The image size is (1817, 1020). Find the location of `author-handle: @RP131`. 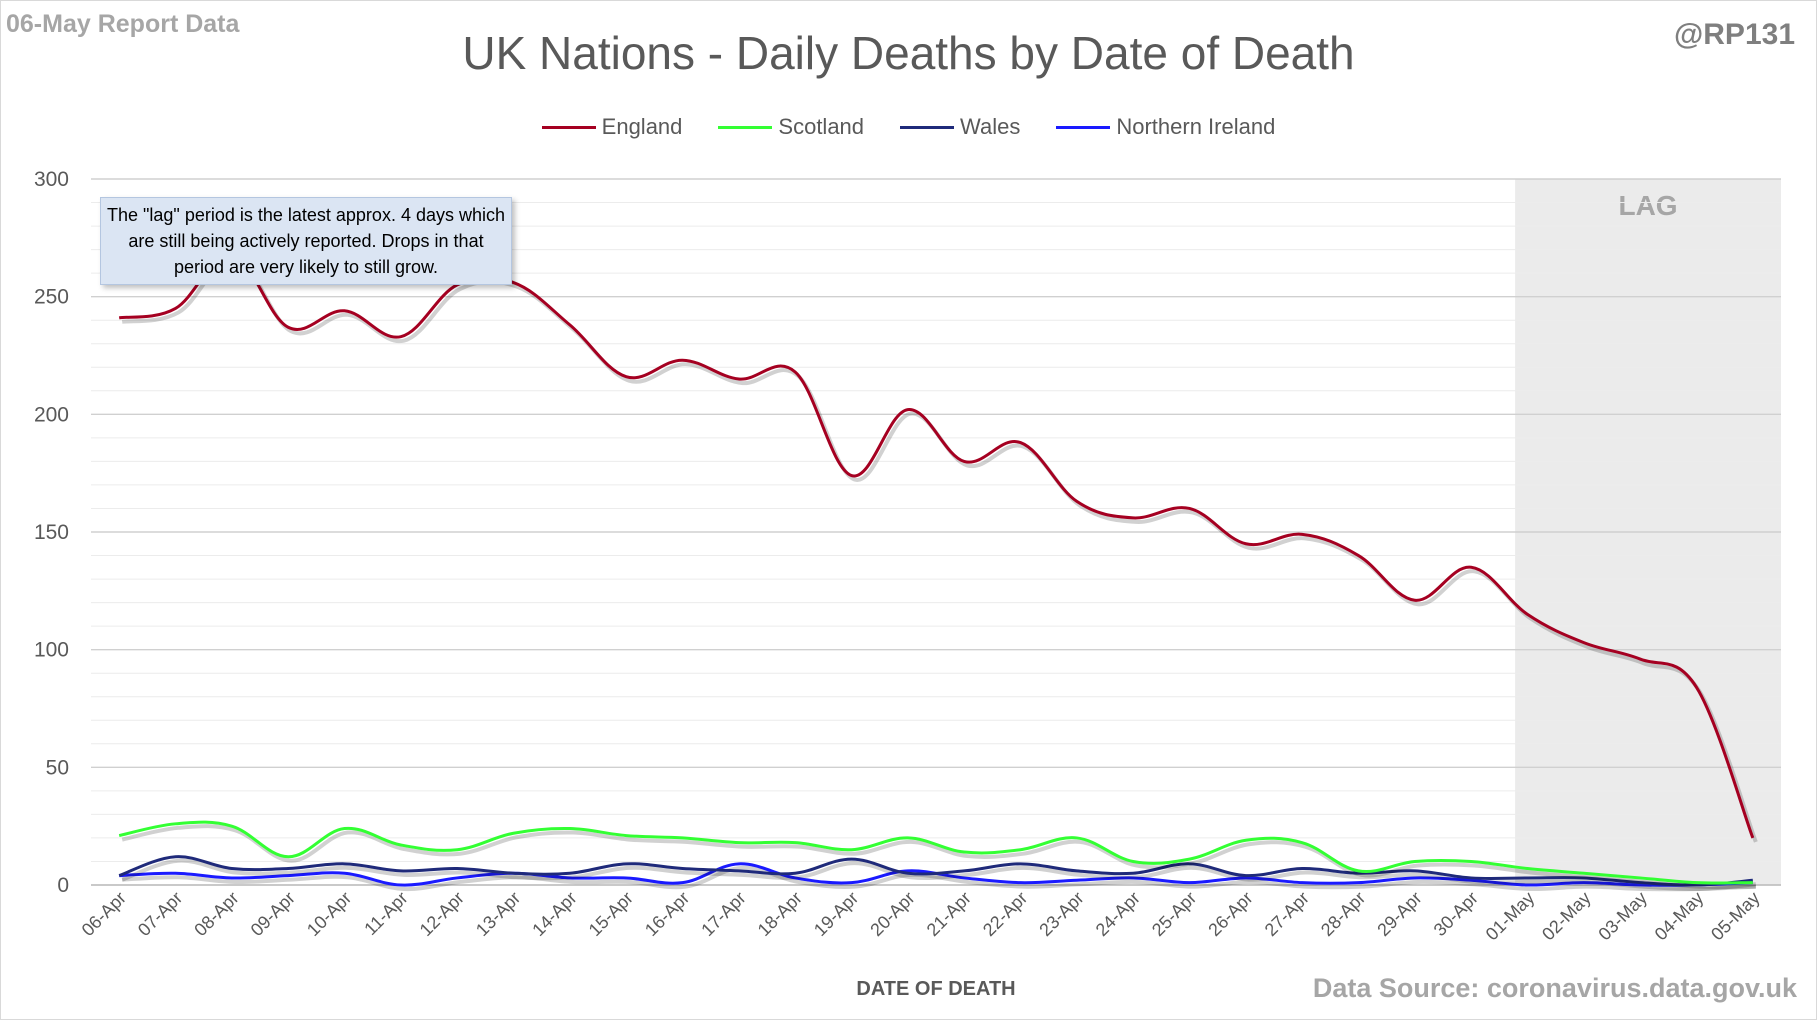

author-handle: @RP131 is located at coordinates (1734, 34).